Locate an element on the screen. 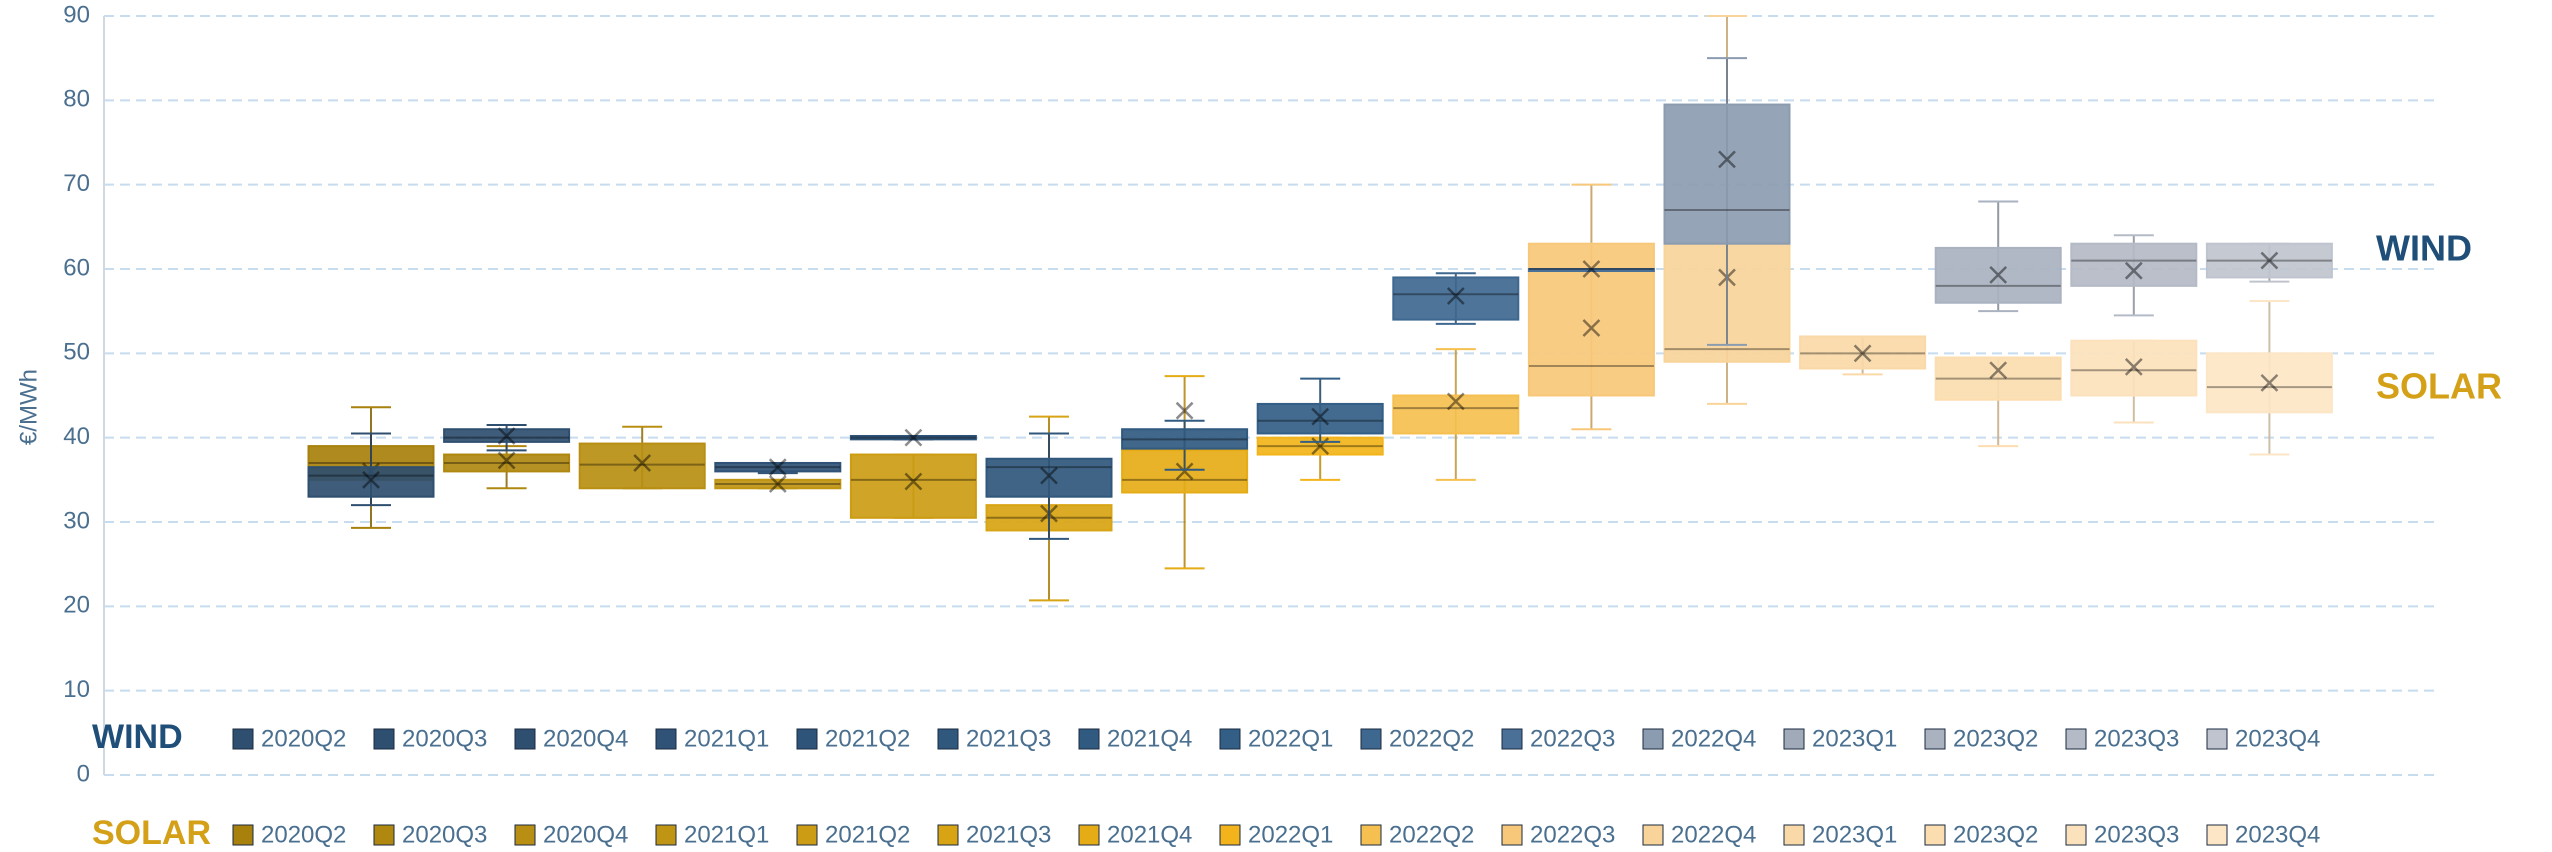 The height and width of the screenshot is (852, 2552). y-tick-label: 60 is located at coordinates (76, 267).